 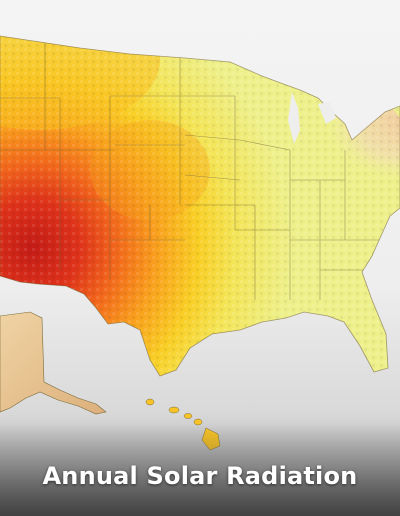 I want to click on great-lakes, so click(x=294, y=118).